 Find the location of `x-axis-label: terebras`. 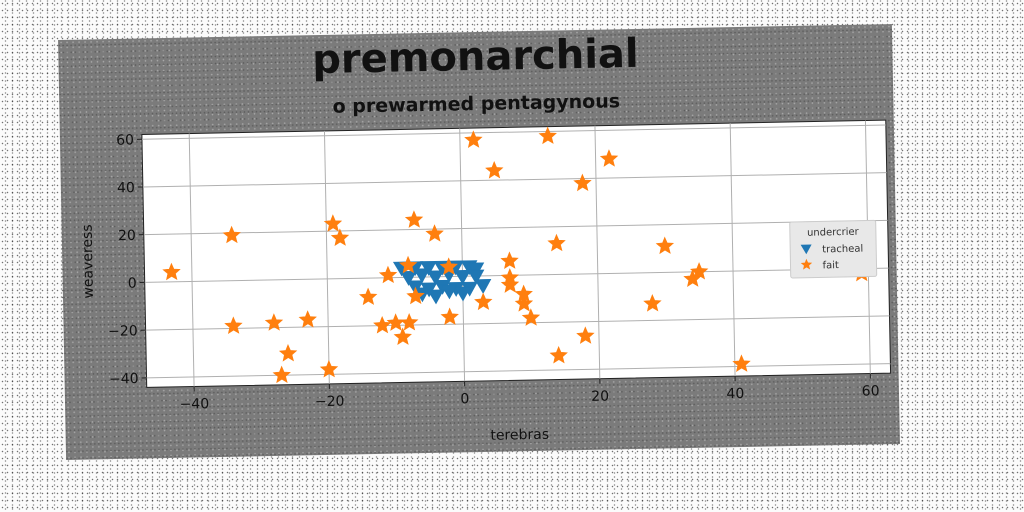

x-axis-label: terebras is located at coordinates (519, 435).